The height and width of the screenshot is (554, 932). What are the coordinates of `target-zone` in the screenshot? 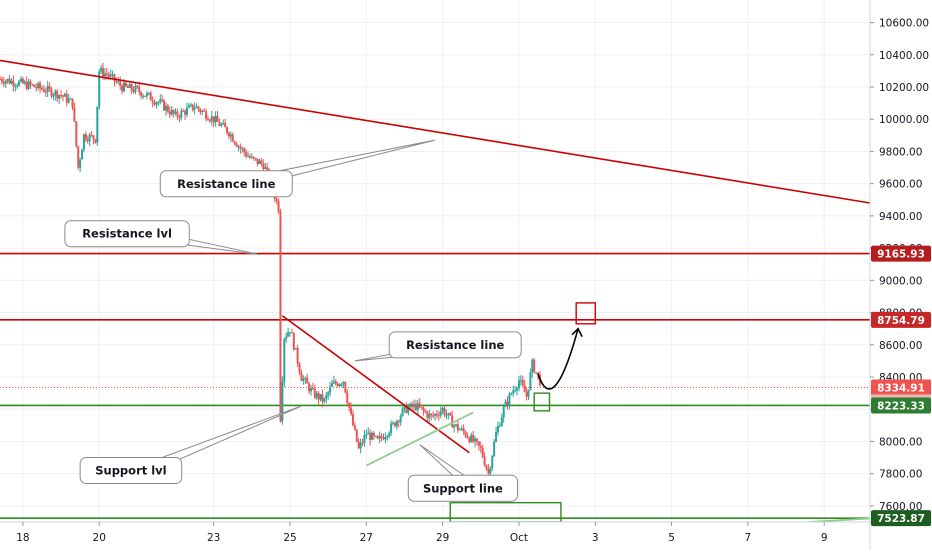 It's located at (585, 313).